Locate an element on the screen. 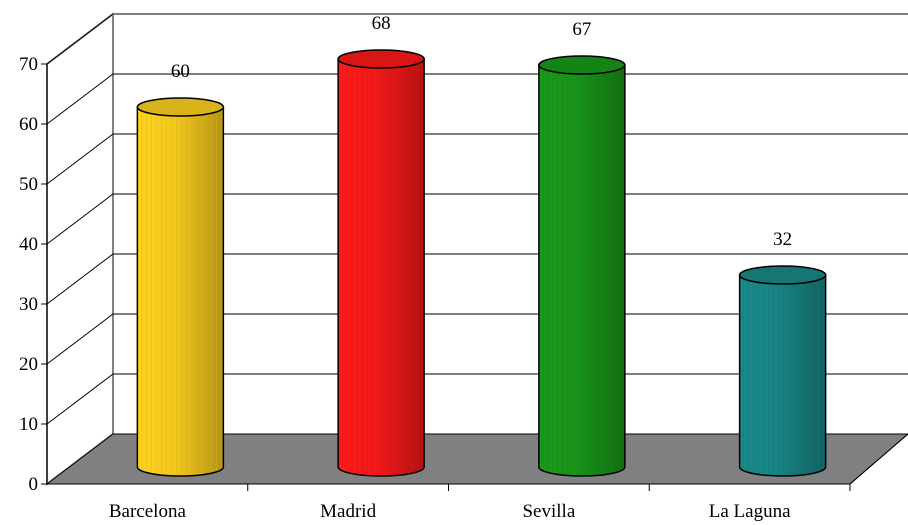 Image resolution: width=908 pixels, height=525 pixels. data-label: 68 is located at coordinates (381, 23).